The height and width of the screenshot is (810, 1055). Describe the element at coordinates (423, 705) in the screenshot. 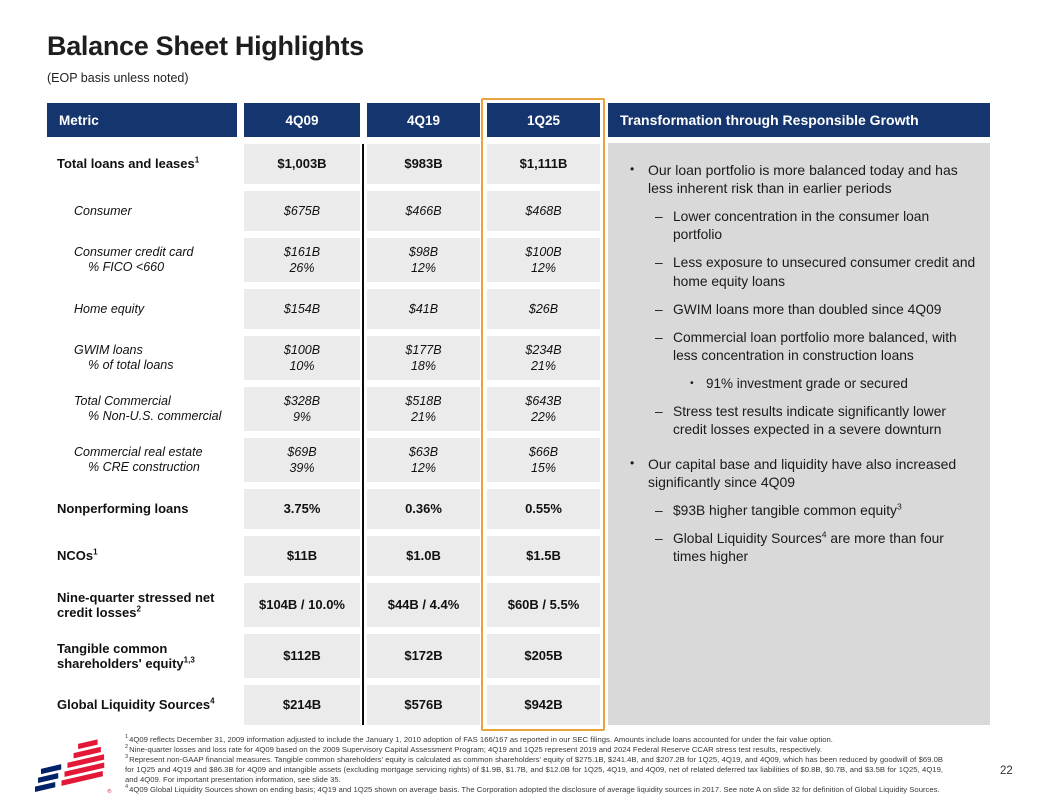

I see `value-cell: $576B` at that location.